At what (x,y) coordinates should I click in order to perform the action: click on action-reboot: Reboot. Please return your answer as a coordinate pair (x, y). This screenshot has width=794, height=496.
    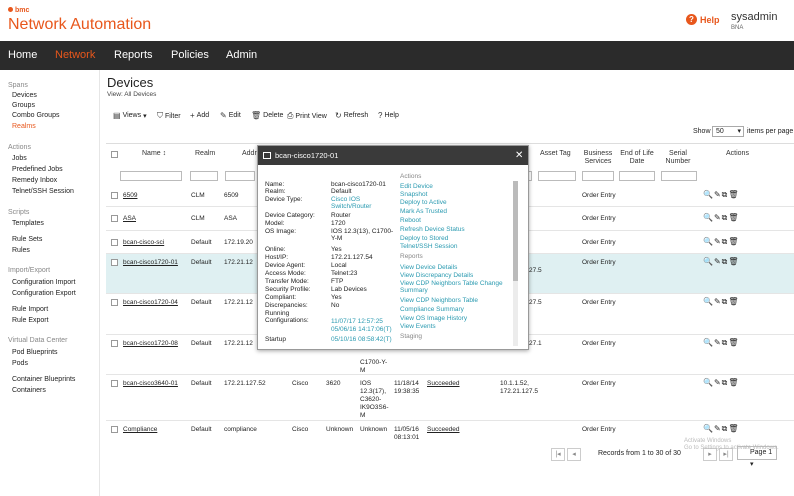
    Looking at the image, I should click on (410, 220).